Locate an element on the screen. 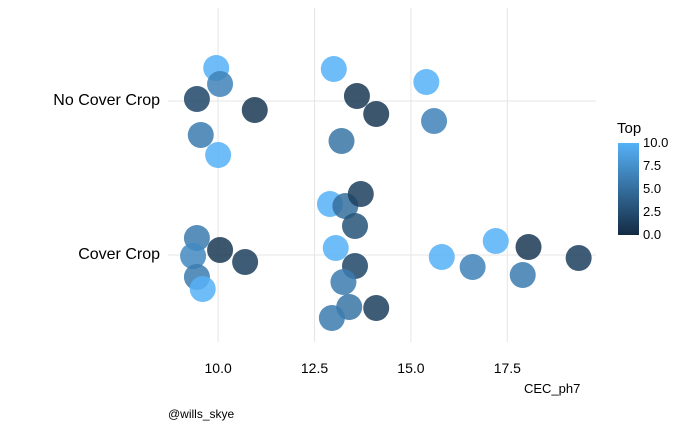  x-tick-label-15: 15.0 is located at coordinates (411, 368).